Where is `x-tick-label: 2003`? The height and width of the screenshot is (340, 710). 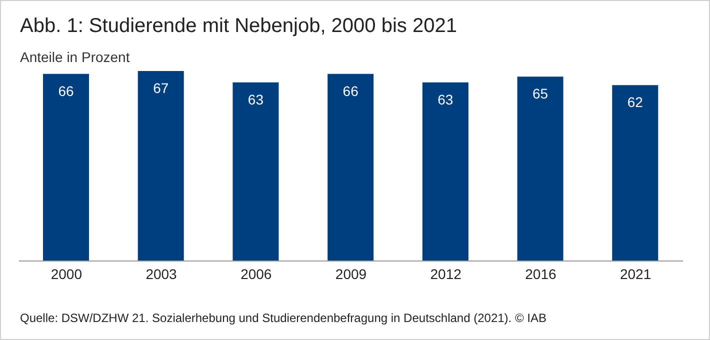
x-tick-label: 2003 is located at coordinates (162, 274).